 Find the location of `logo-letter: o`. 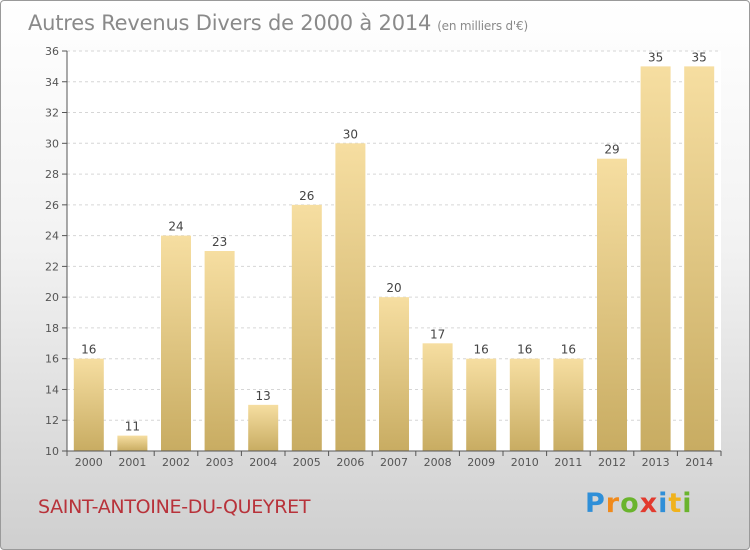

logo-letter: o is located at coordinates (630, 503).